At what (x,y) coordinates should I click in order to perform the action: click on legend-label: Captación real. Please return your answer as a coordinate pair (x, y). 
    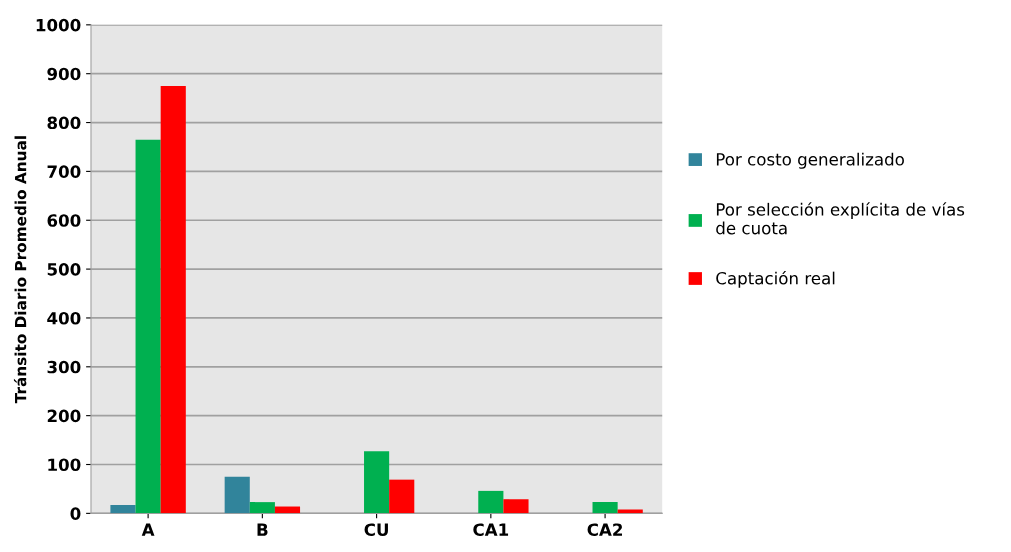
    Looking at the image, I should click on (775, 279).